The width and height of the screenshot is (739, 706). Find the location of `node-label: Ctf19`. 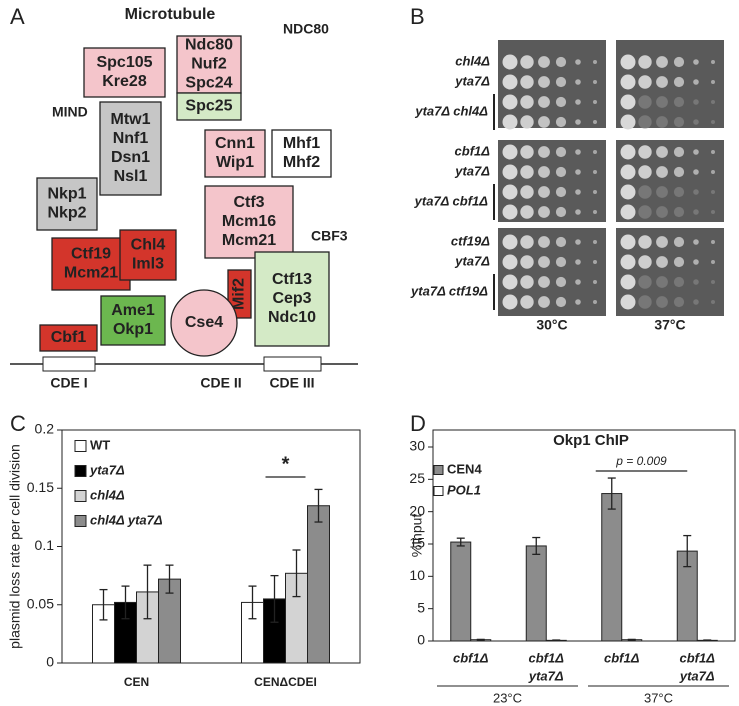

node-label: Ctf19 is located at coordinates (91, 254).